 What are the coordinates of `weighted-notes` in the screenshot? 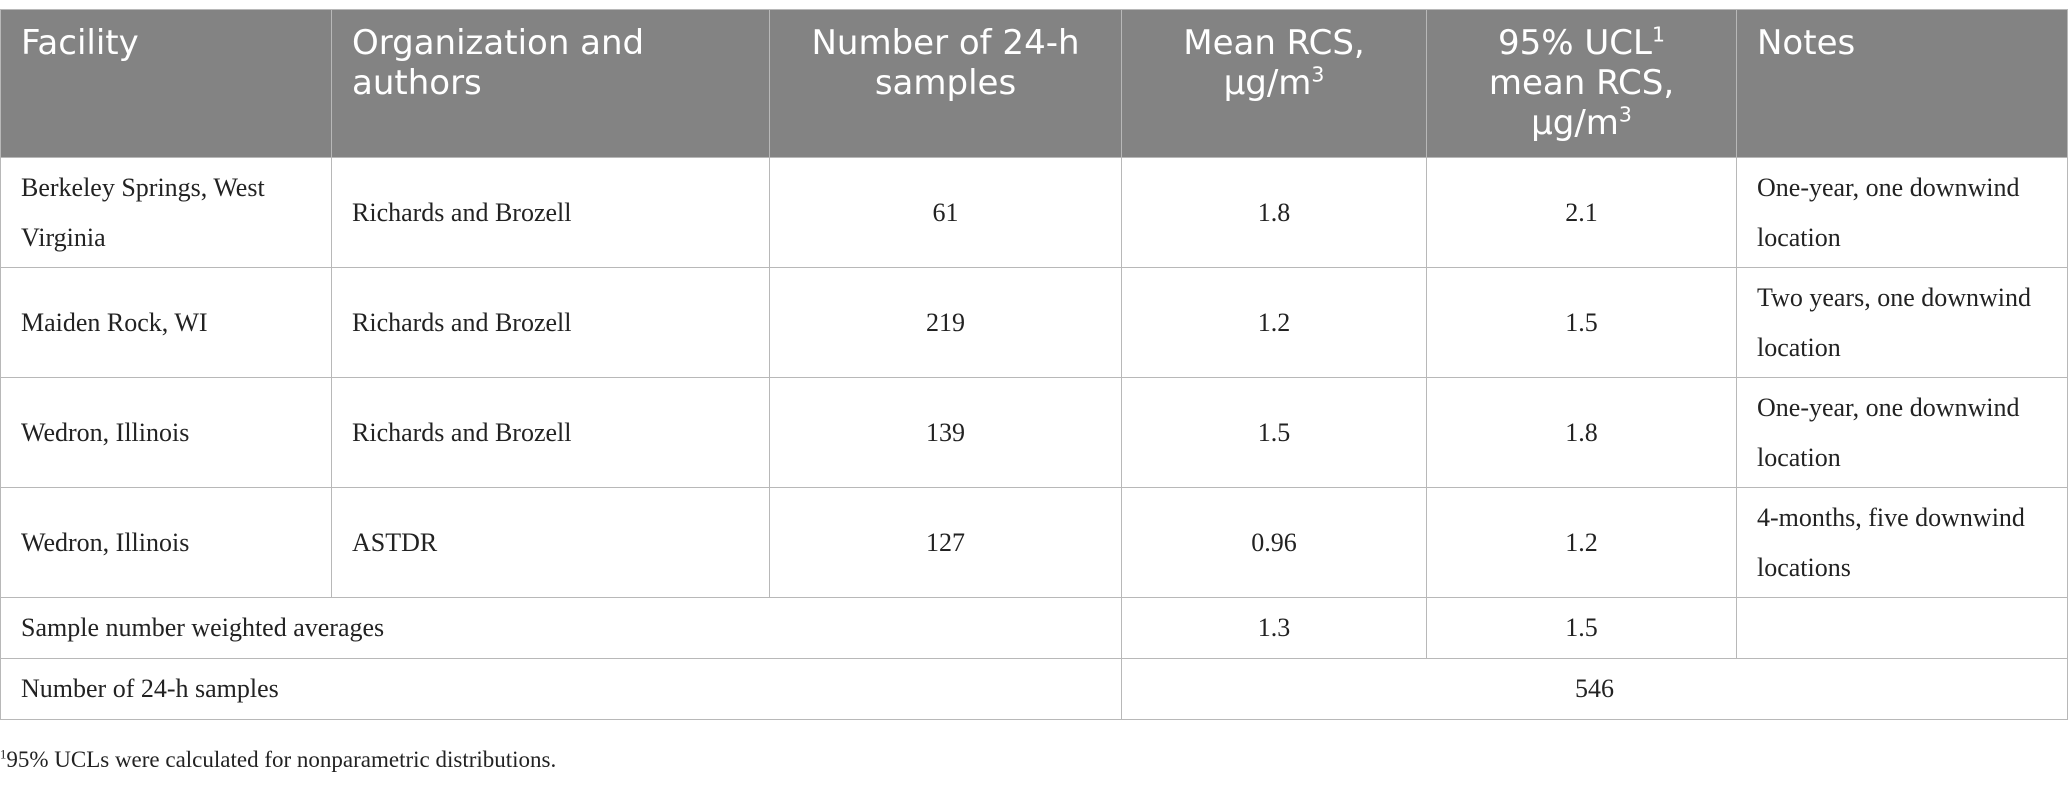 It's located at (1902, 628).